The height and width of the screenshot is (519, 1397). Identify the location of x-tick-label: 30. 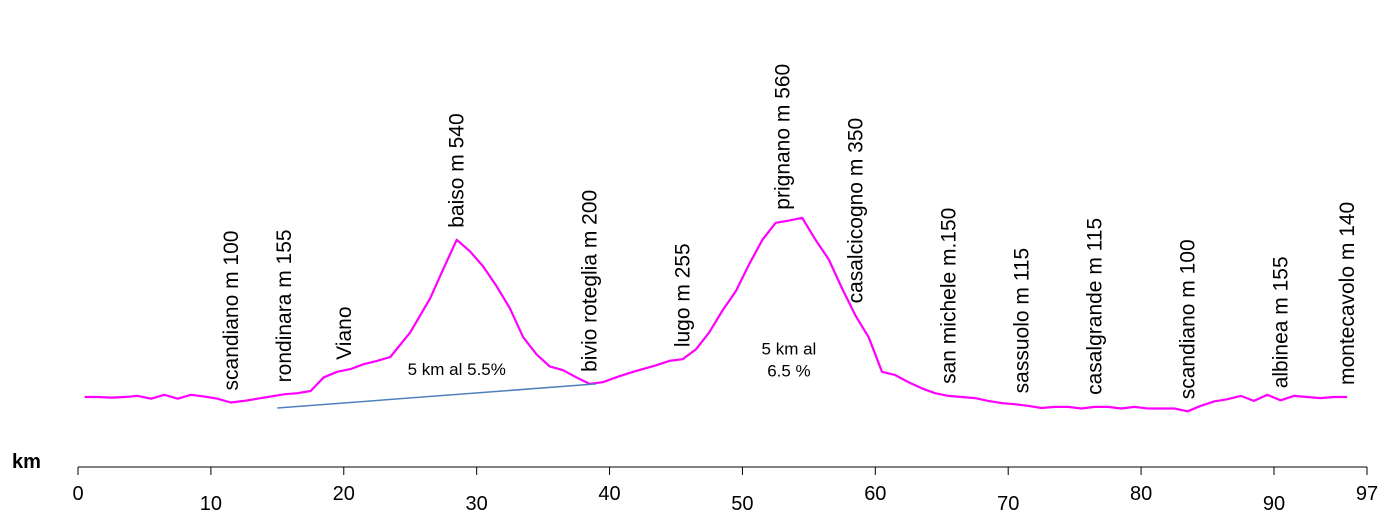
(477, 504).